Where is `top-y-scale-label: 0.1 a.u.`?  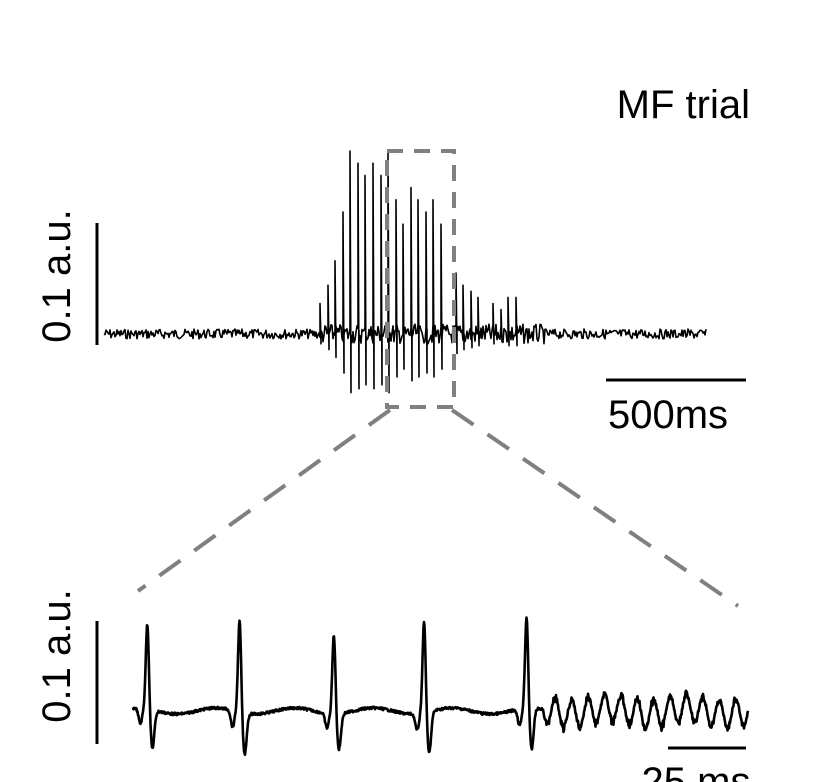 top-y-scale-label: 0.1 a.u. is located at coordinates (57, 275).